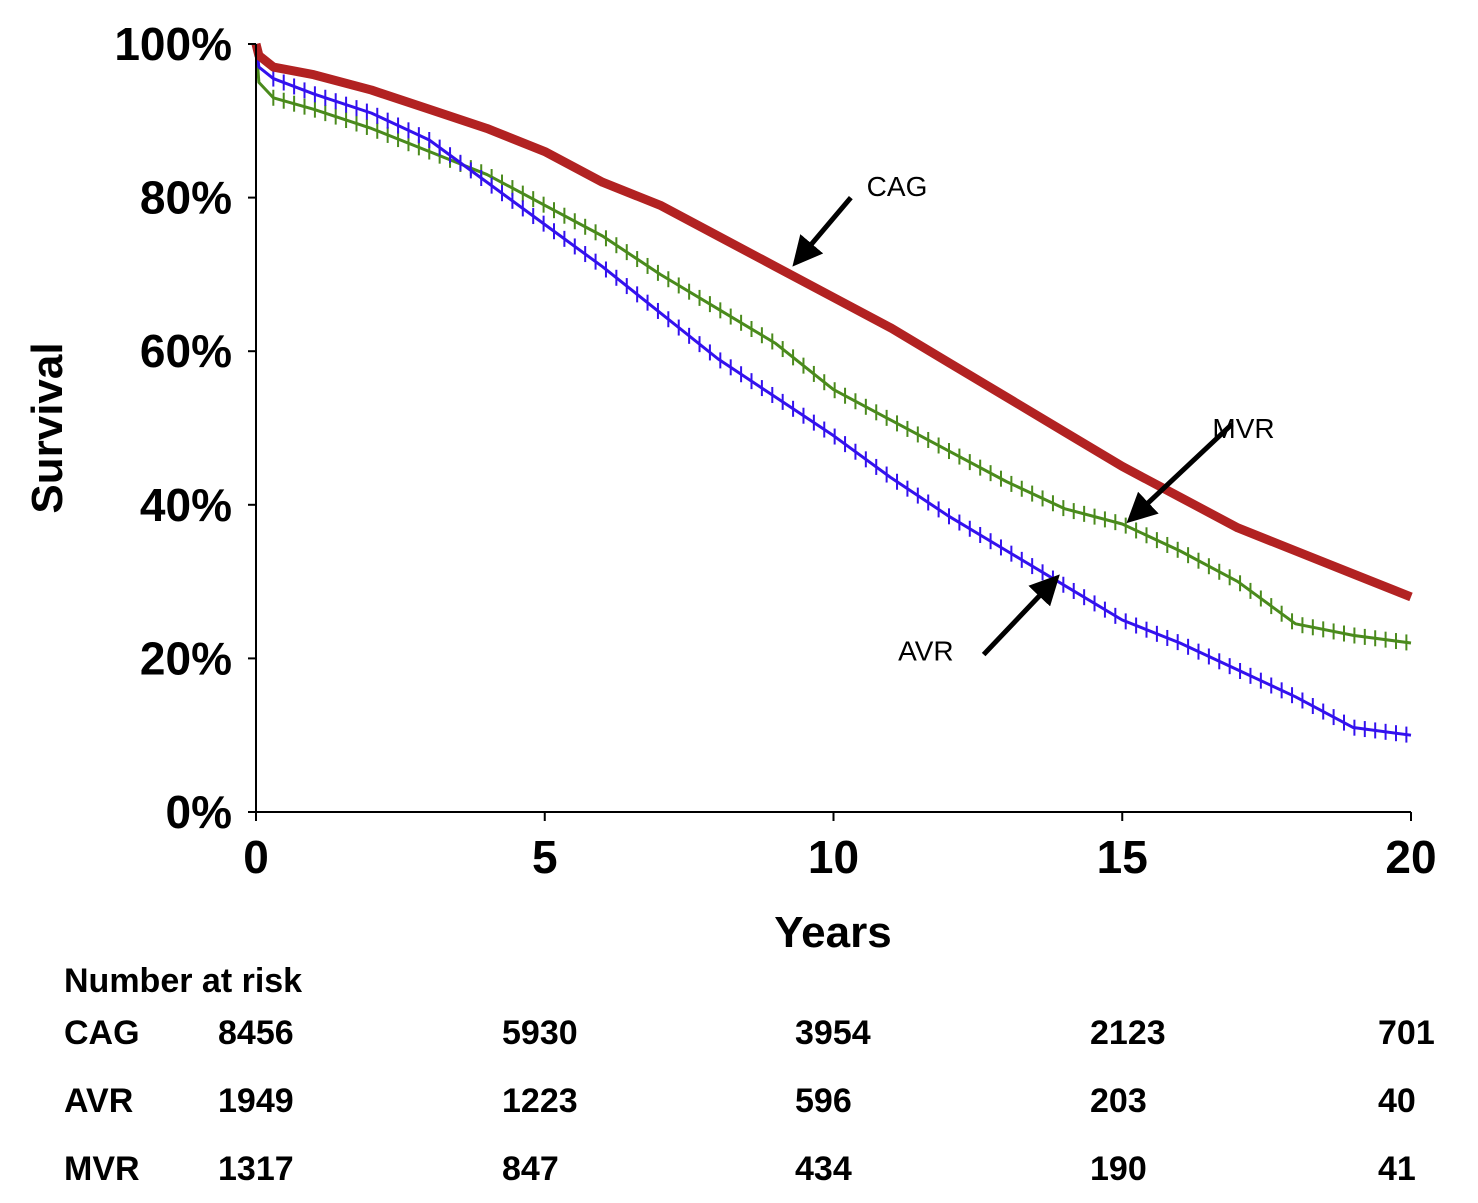 This screenshot has height=1203, width=1478. Describe the element at coordinates (185, 428) in the screenshot. I see `y-ticks: 0% 20% 40% 60% 80% 100%` at that location.